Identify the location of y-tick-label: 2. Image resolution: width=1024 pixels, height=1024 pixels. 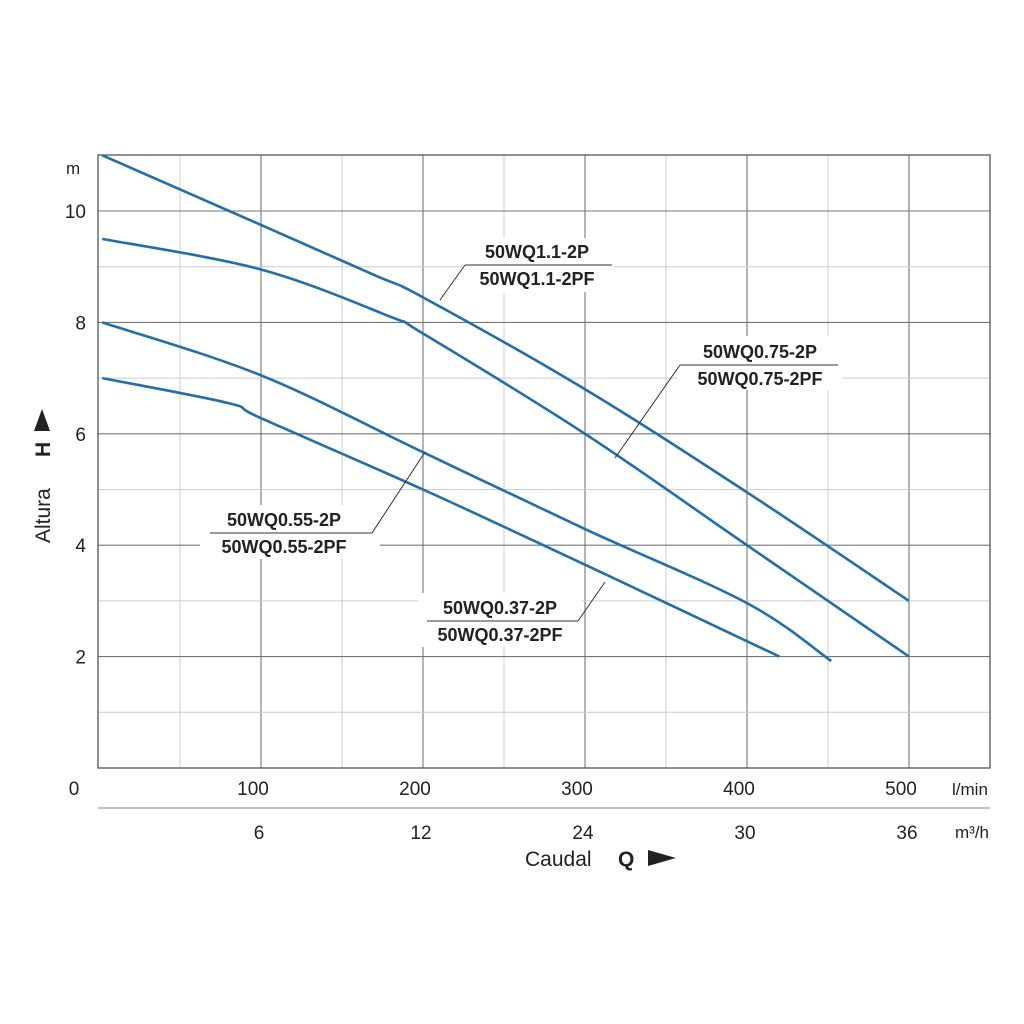
(80, 658).